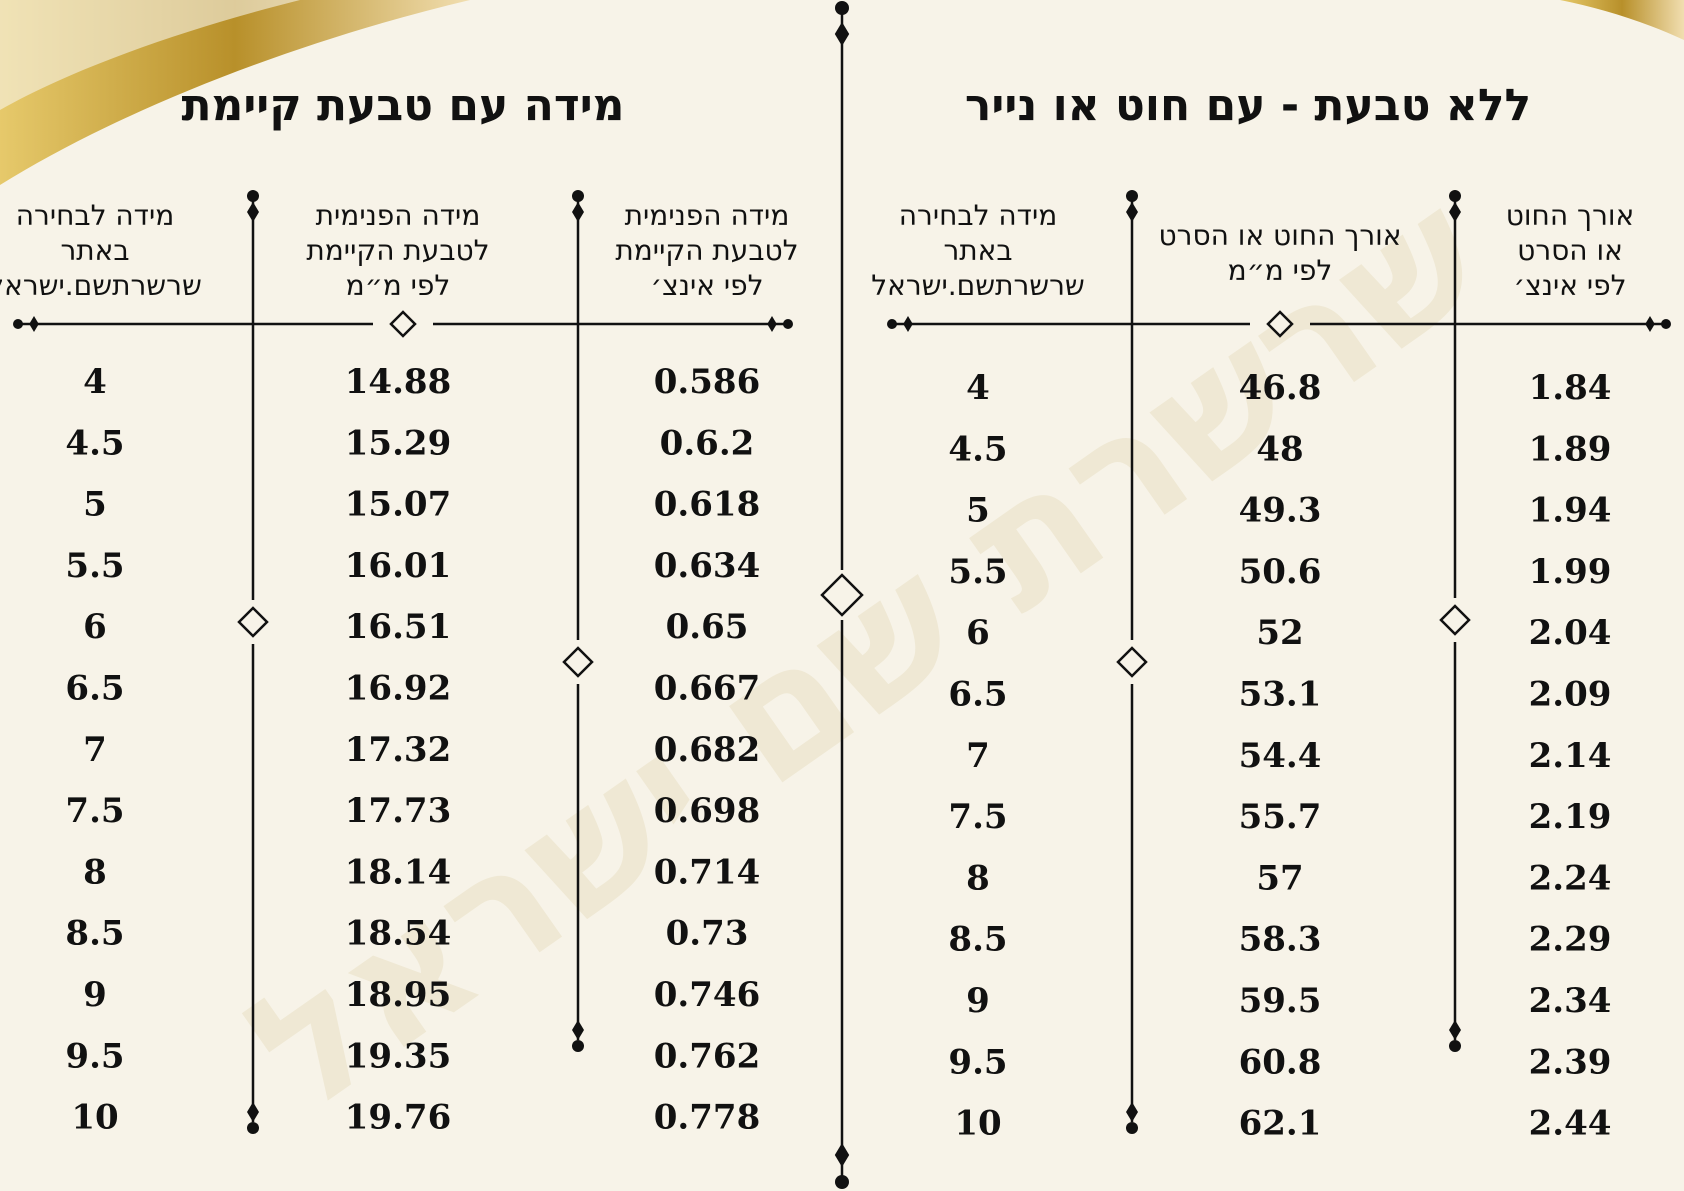 The width and height of the screenshot is (1684, 1191). Describe the element at coordinates (1622, 20) in the screenshot. I see `gold-swoosh` at that location.